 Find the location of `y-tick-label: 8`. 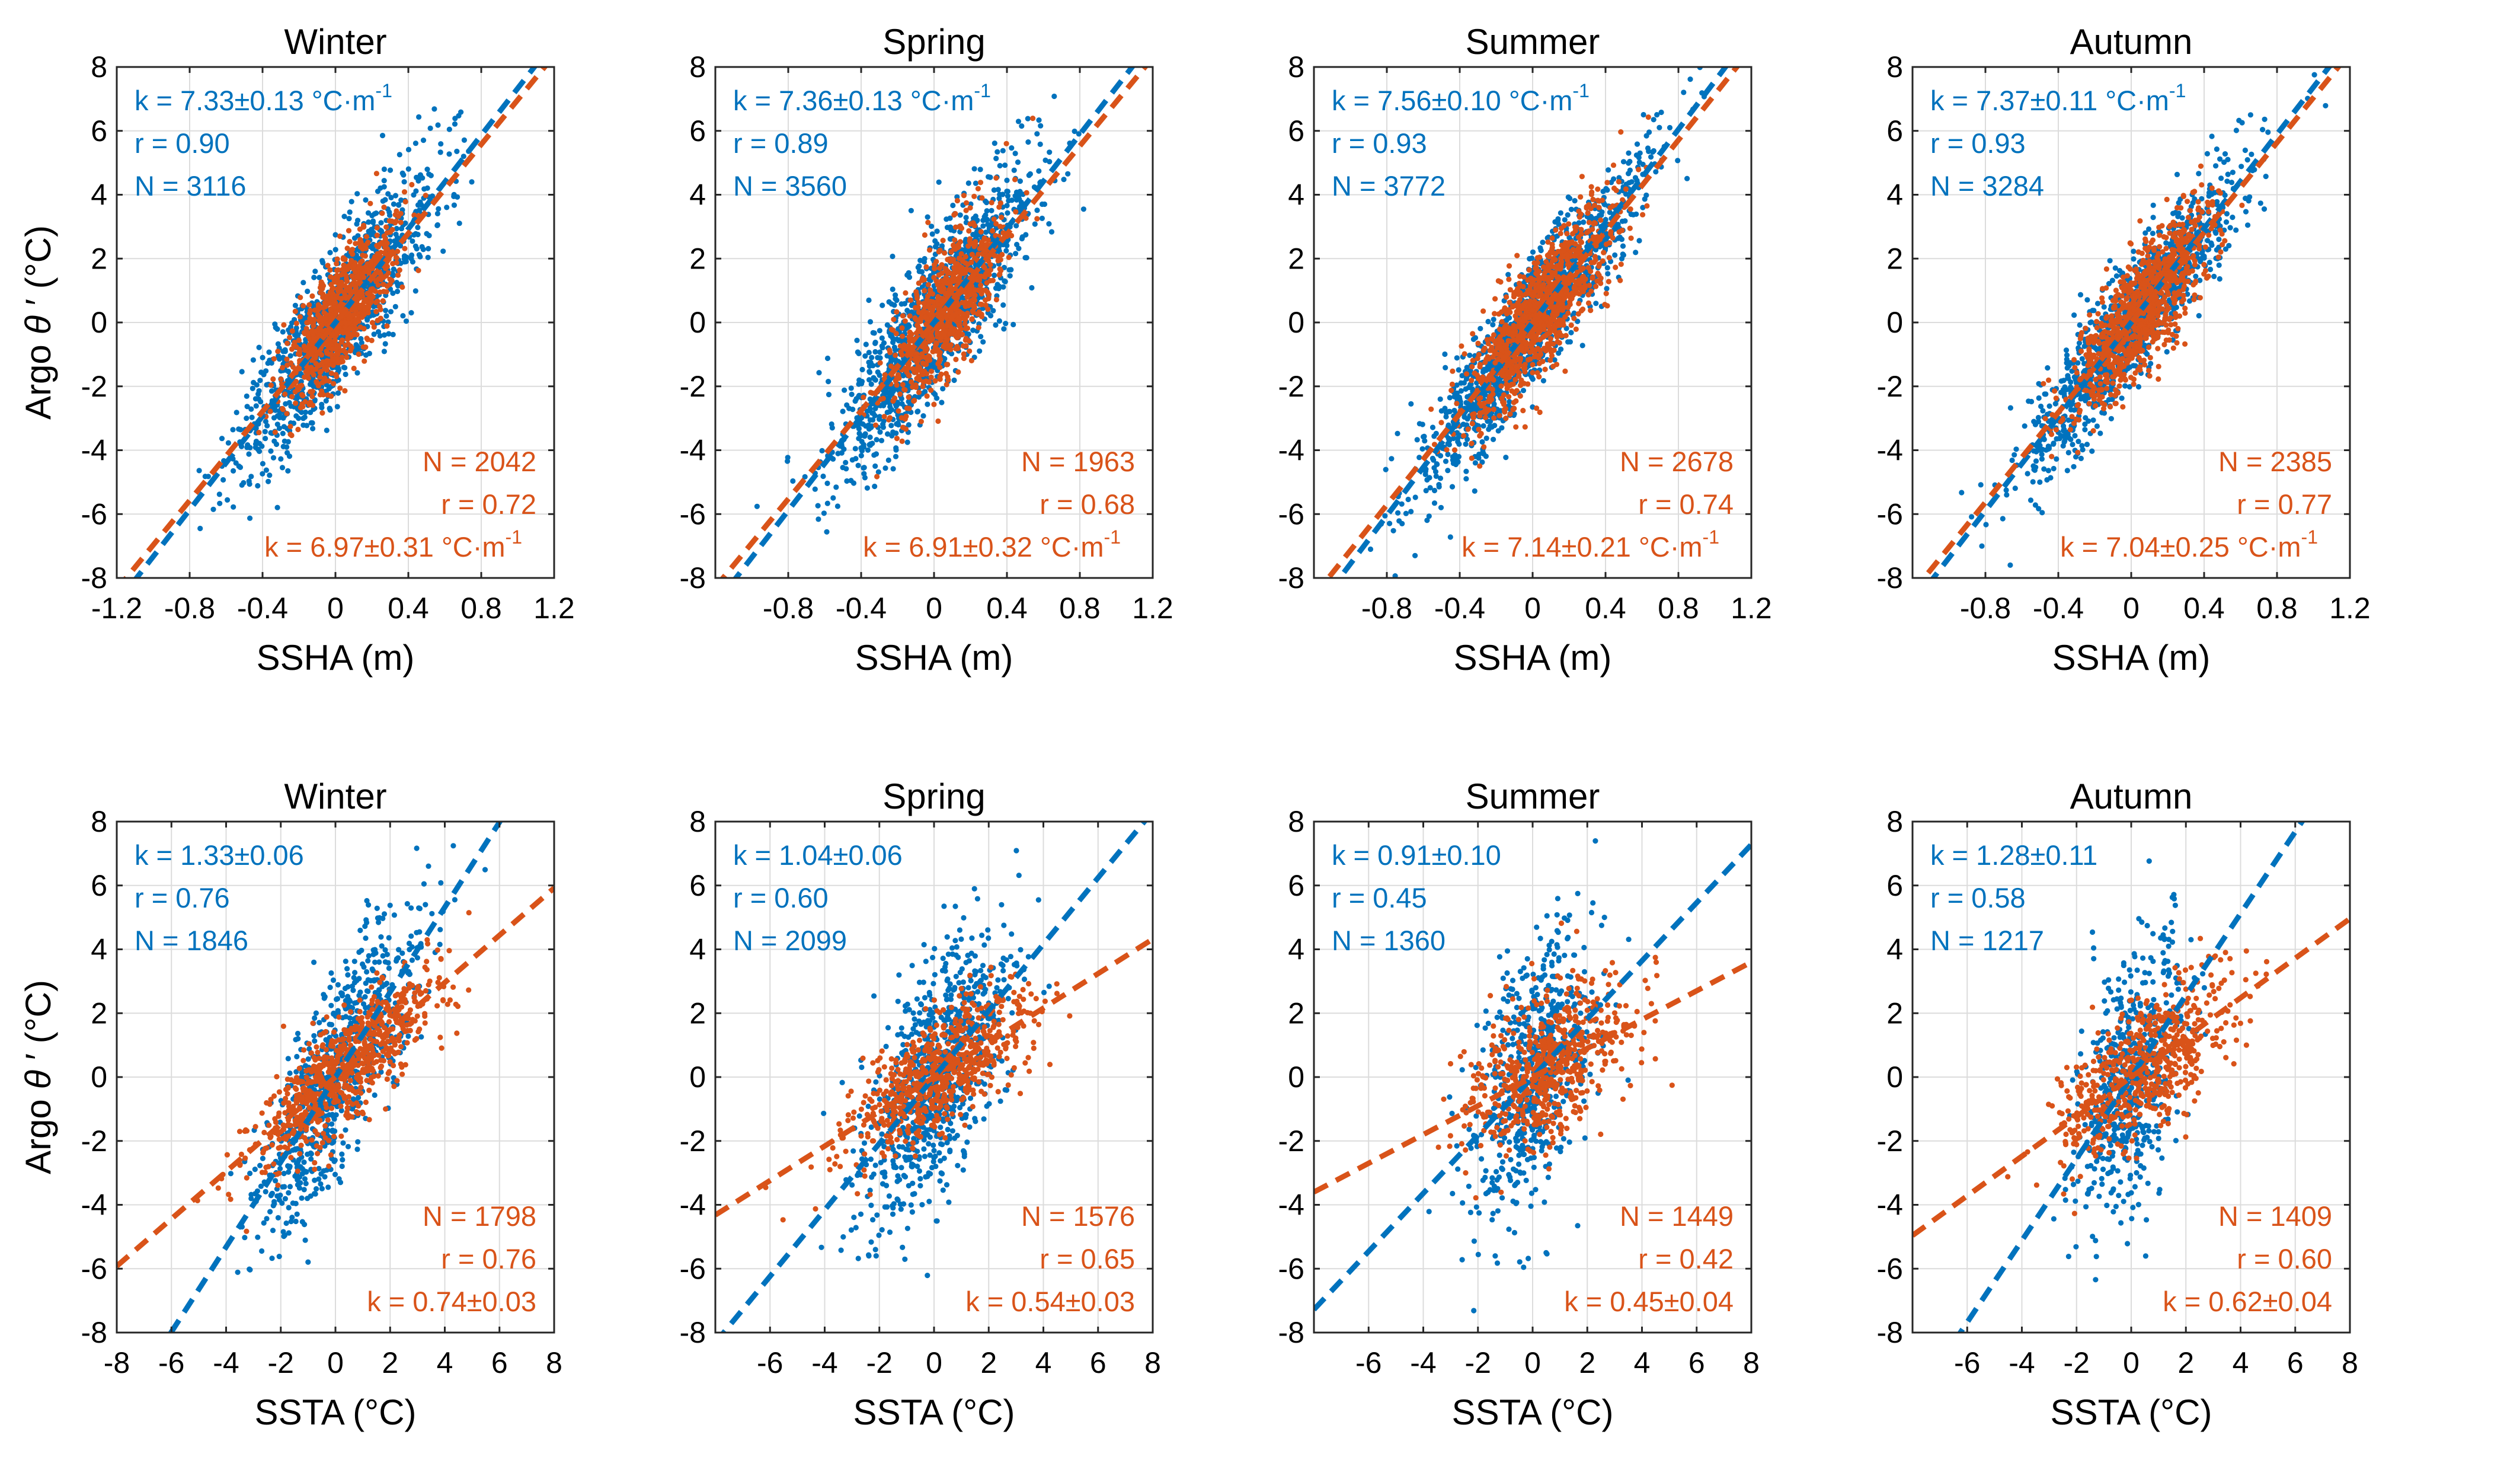

y-tick-label: 8 is located at coordinates (99, 67).